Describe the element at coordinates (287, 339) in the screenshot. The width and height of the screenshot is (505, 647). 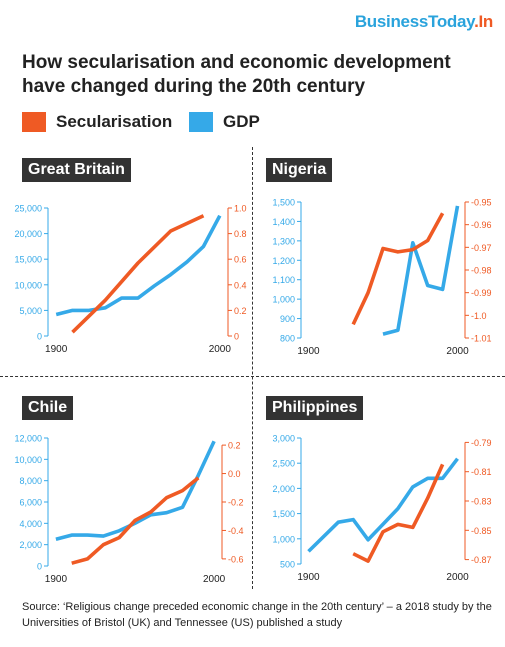
I see `left-tick-label: 800` at that location.